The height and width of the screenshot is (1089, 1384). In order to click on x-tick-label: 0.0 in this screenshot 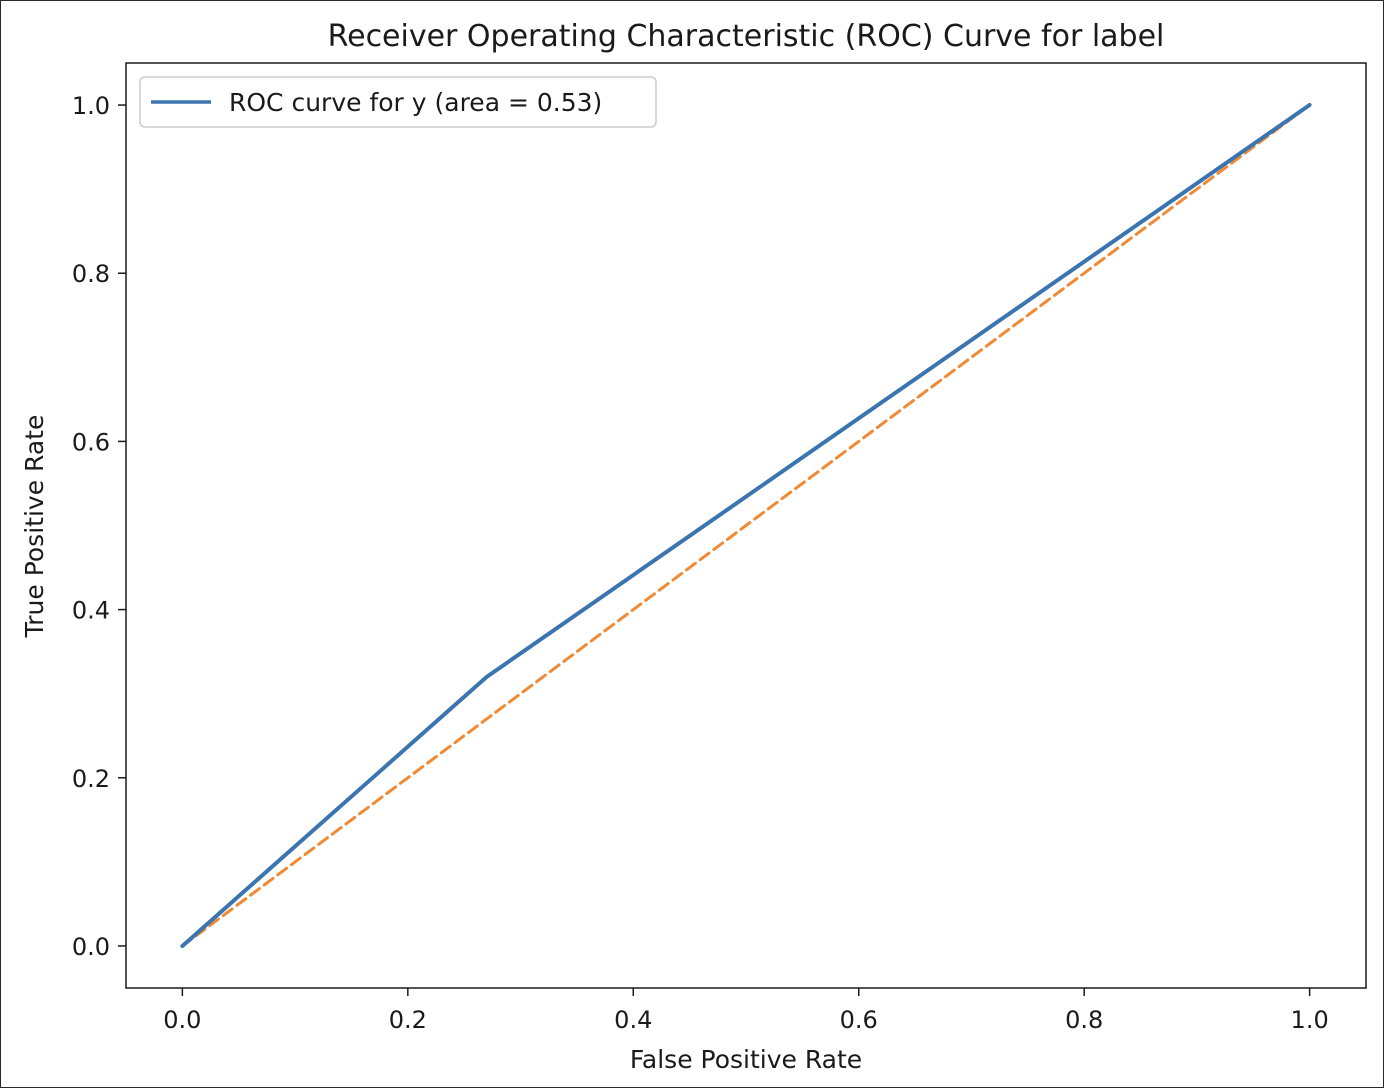, I will do `click(182, 1020)`.